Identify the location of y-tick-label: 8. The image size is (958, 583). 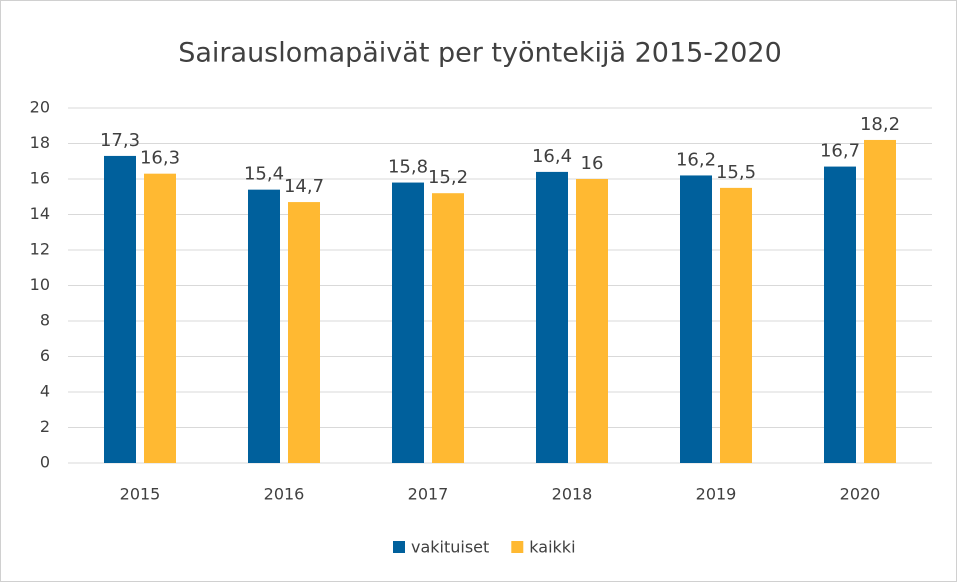
(45, 320).